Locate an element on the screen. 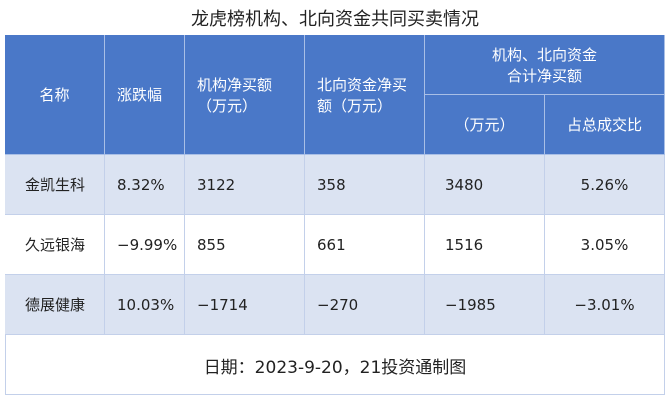 Image resolution: width=670 pixels, height=400 pixels. table-cell: 1516 is located at coordinates (485, 245).